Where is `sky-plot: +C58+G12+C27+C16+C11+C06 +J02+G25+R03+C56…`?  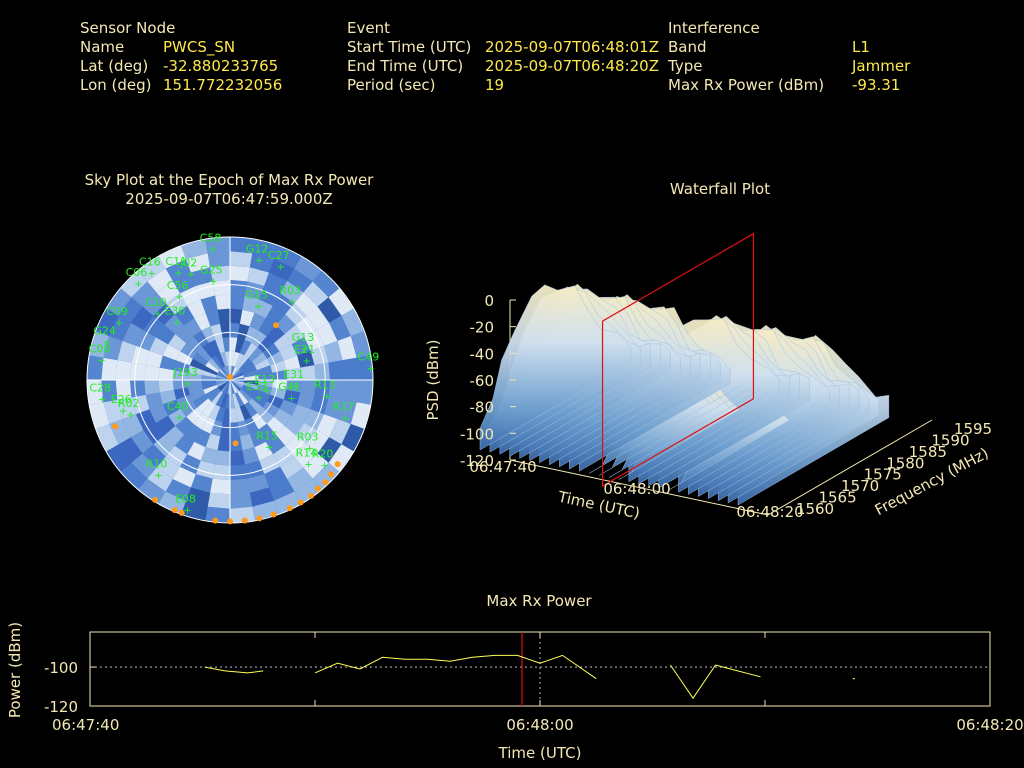 sky-plot: +C58+G12+C27+C16+C11+C06 +J02+G25+R03+C56… is located at coordinates (233, 378).